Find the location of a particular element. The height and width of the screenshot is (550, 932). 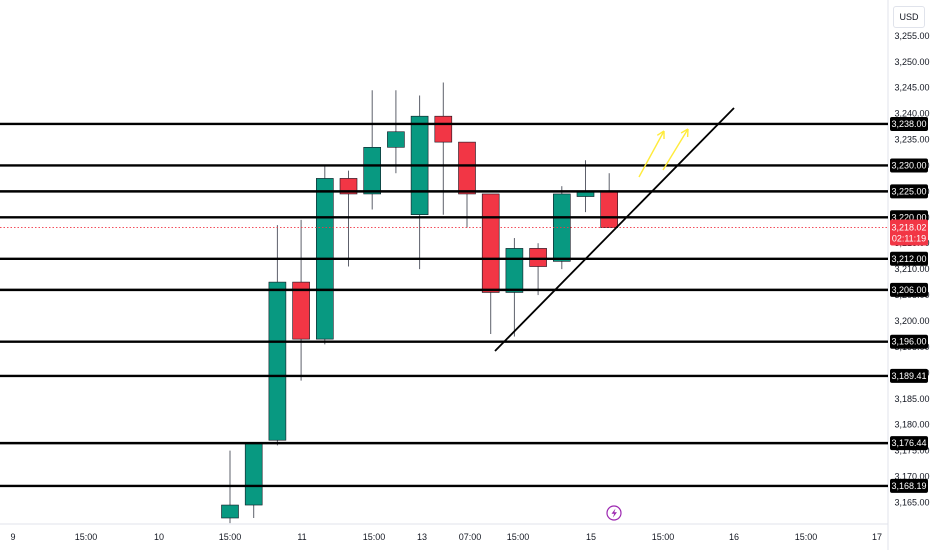

svg-text: 3,238.00 is located at coordinates (908, 124).